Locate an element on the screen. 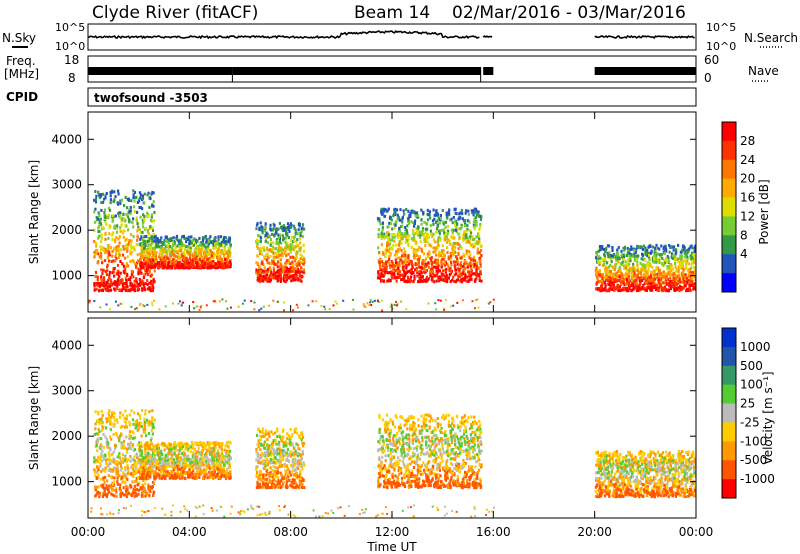 The height and width of the screenshot is (554, 800). colorbar-level: 20 is located at coordinates (747, 179).